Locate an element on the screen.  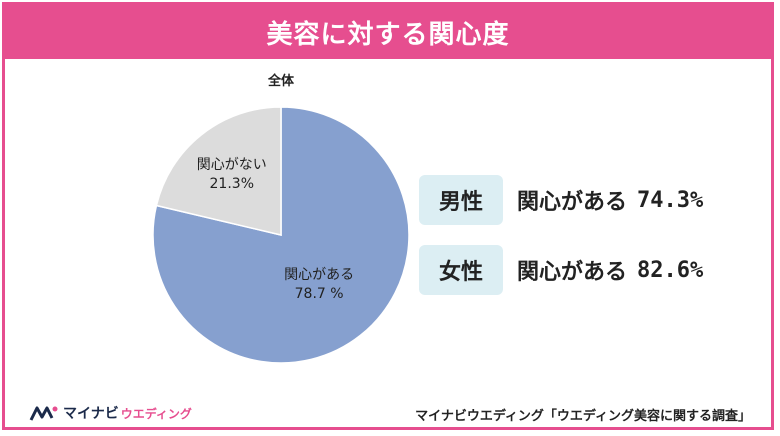
group-label-text: 女性 is located at coordinates (460, 272).